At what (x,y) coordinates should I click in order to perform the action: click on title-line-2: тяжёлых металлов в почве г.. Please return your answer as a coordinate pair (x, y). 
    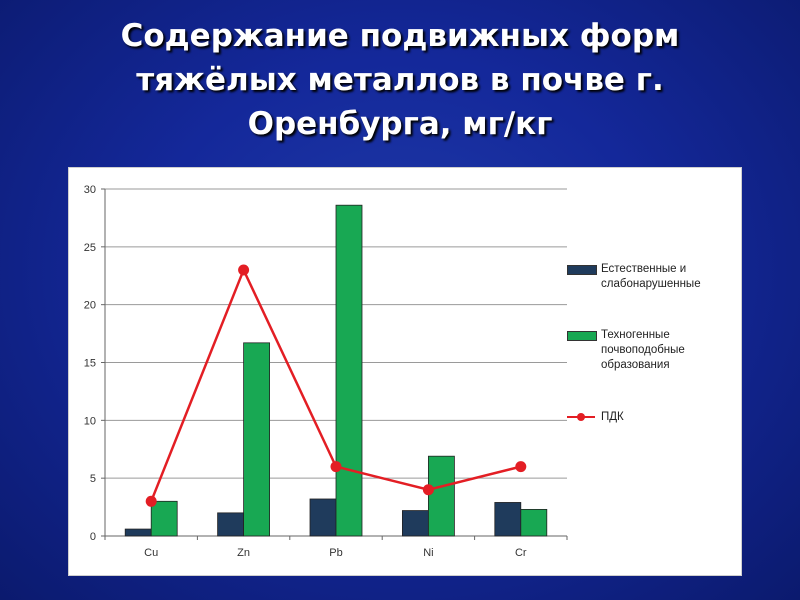
    Looking at the image, I should click on (400, 80).